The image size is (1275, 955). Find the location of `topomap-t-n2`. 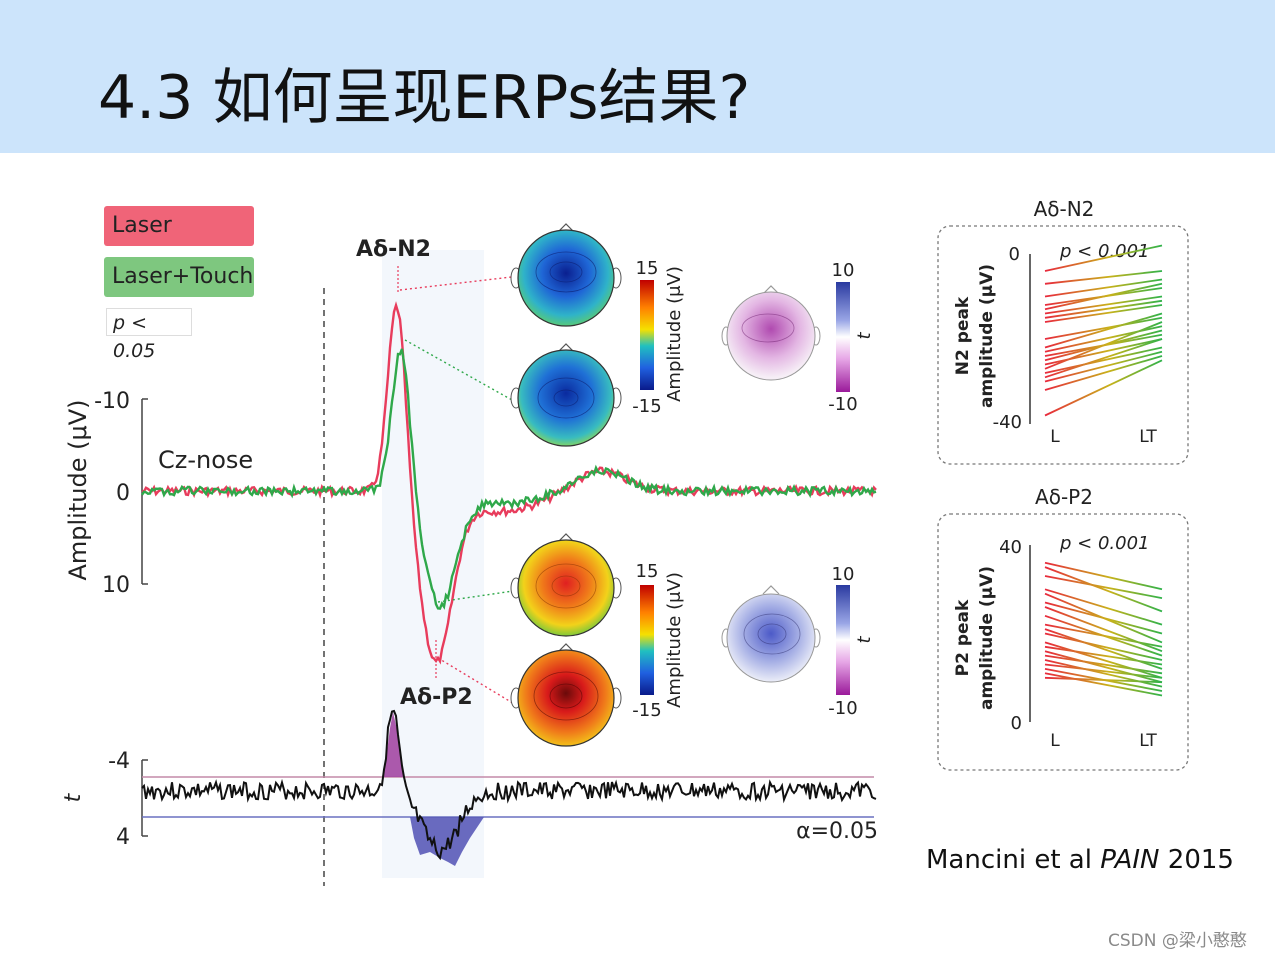

topomap-t-n2 is located at coordinates (771, 333).